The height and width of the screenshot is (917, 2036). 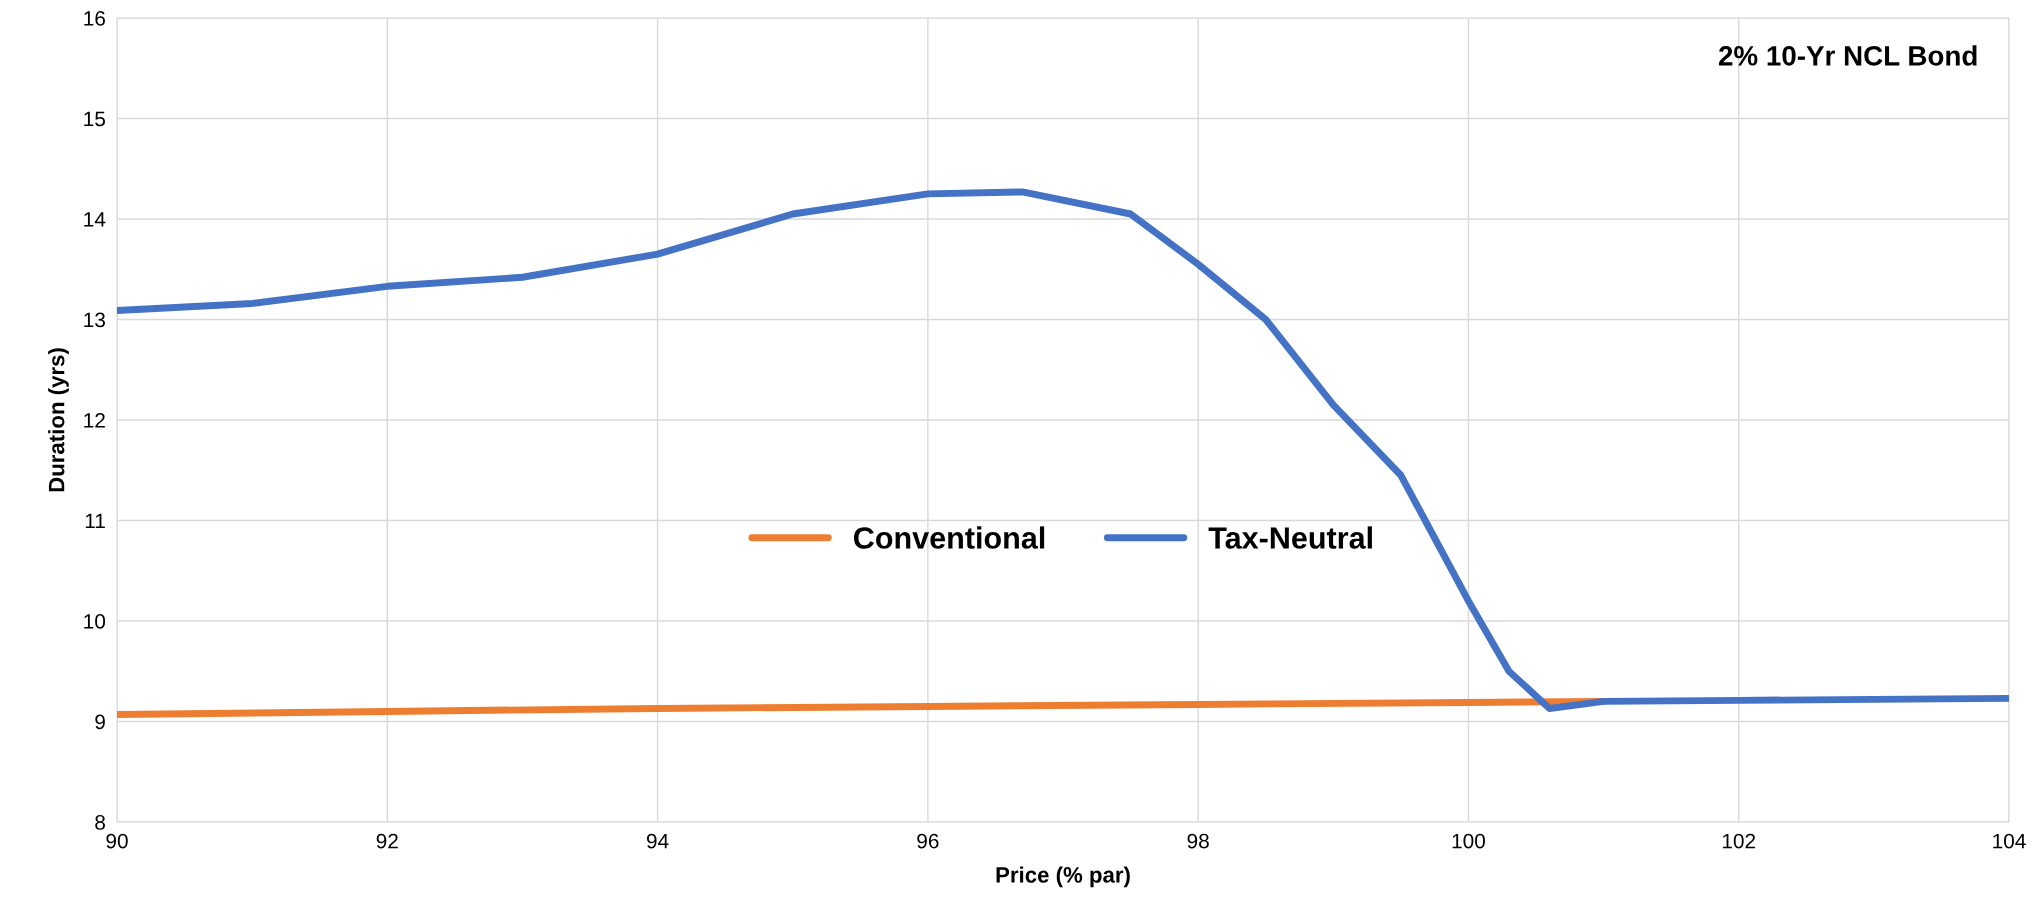 I want to click on x-tick-label: 100, so click(x=1468, y=841).